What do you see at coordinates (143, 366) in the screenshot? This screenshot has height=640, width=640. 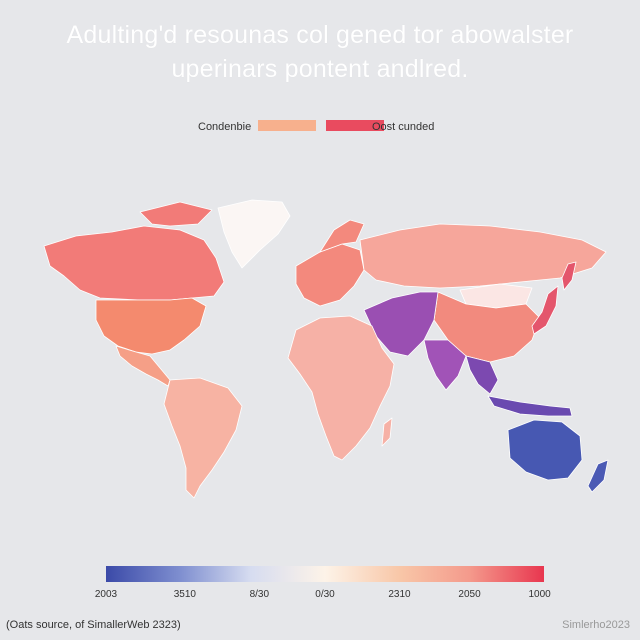 I see `region-central-america` at bounding box center [143, 366].